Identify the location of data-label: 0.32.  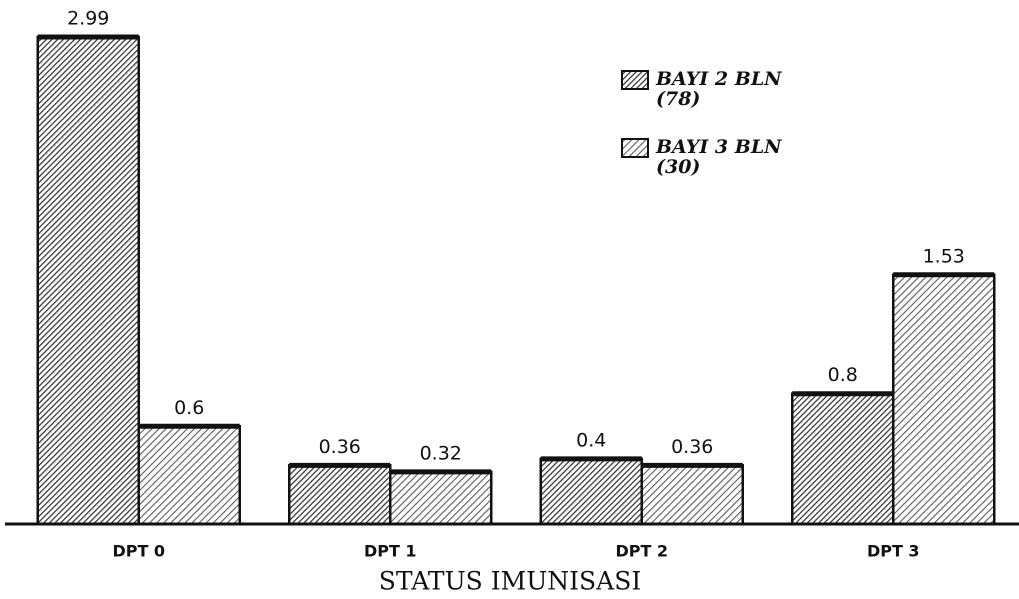
(441, 453).